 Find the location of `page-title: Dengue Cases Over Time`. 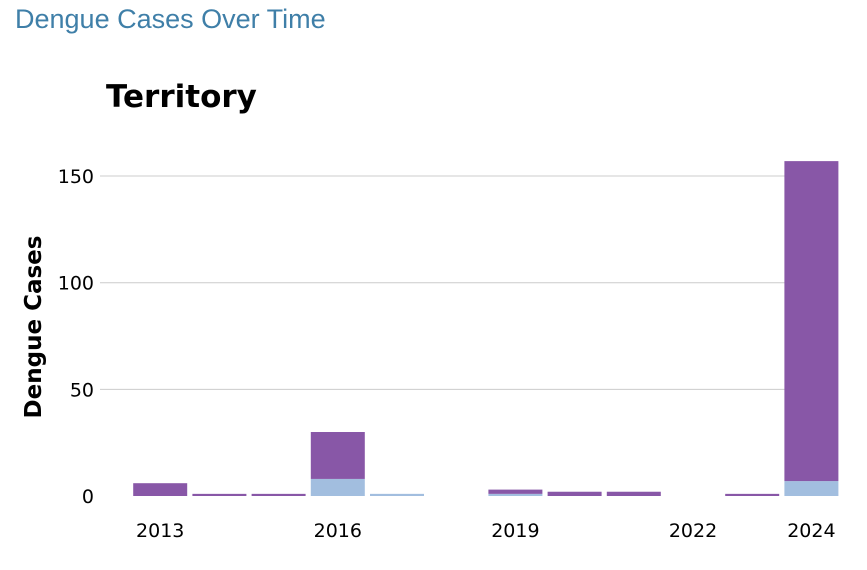

page-title: Dengue Cases Over Time is located at coordinates (170, 19).